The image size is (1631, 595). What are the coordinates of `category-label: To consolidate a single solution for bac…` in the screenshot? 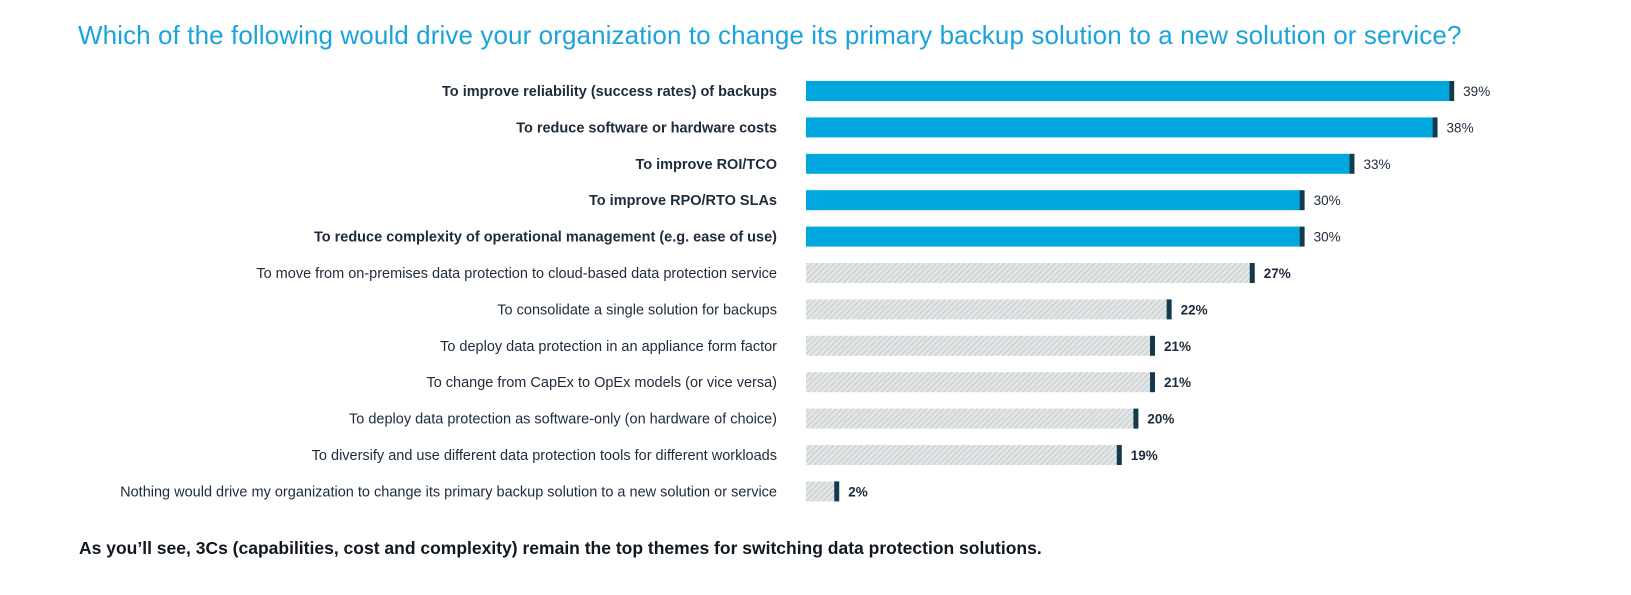 It's located at (637, 310).